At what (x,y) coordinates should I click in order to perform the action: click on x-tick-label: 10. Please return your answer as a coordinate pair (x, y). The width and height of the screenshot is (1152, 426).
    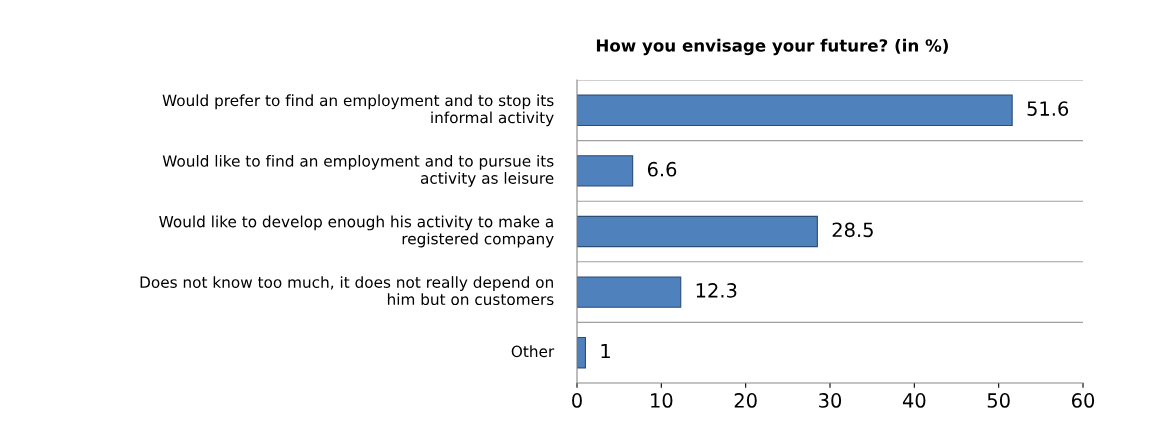
    Looking at the image, I should click on (662, 400).